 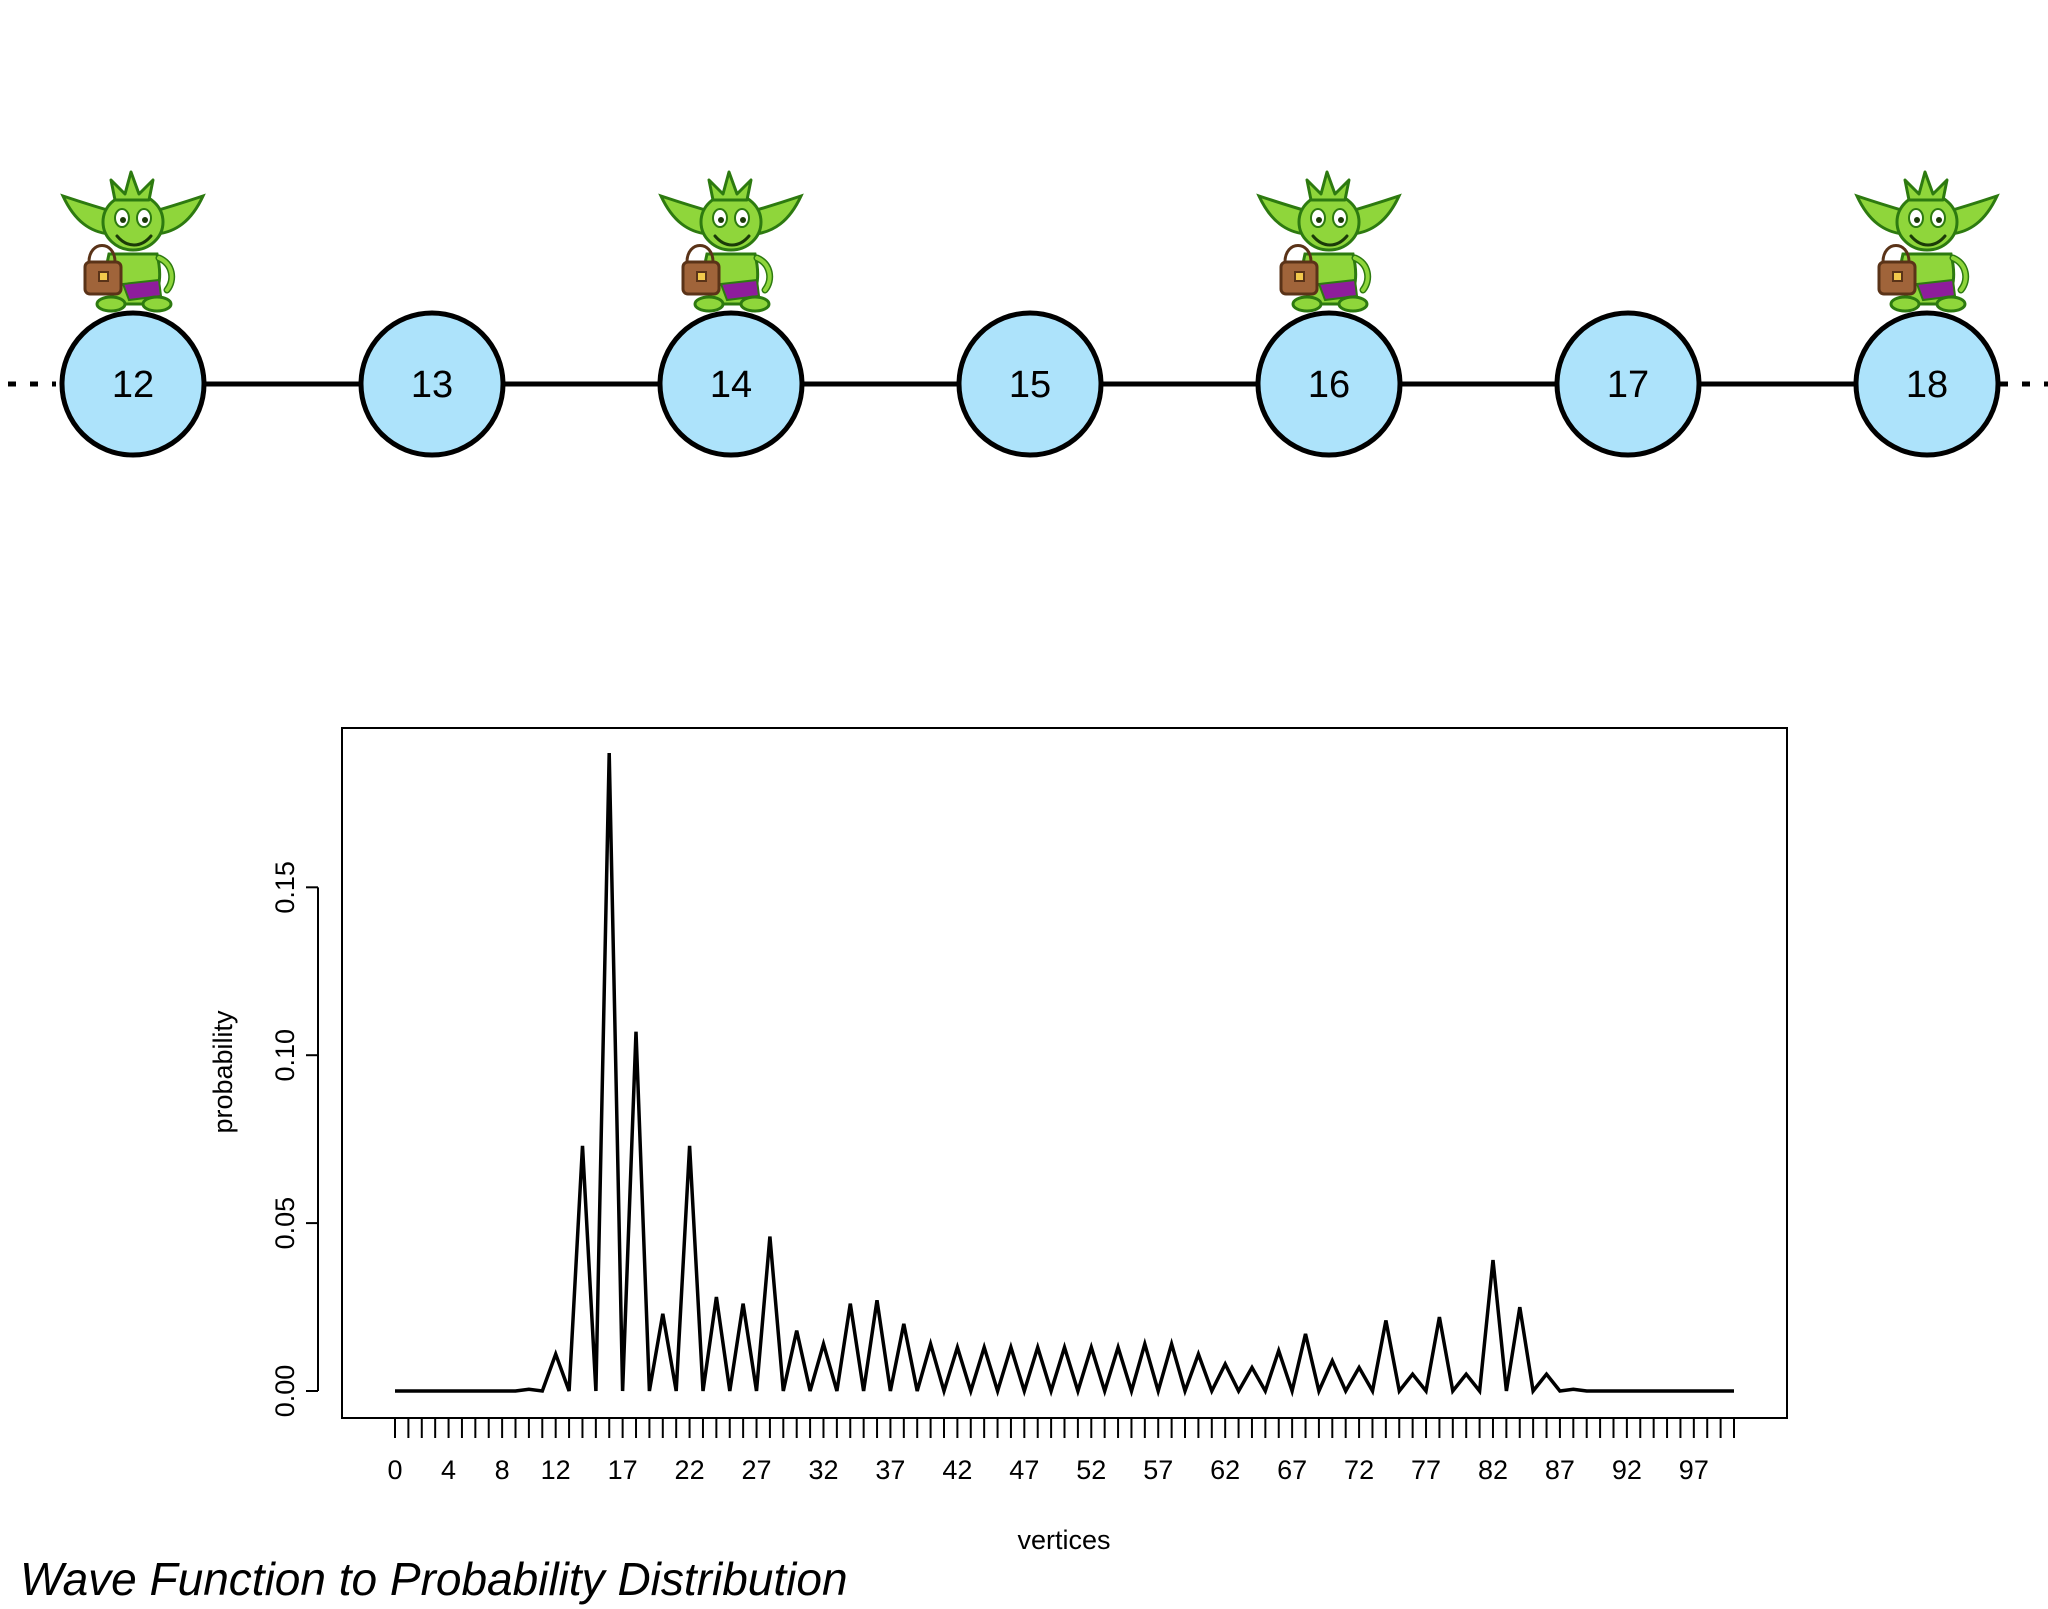 I want to click on node-label: 14, so click(x=731, y=385).